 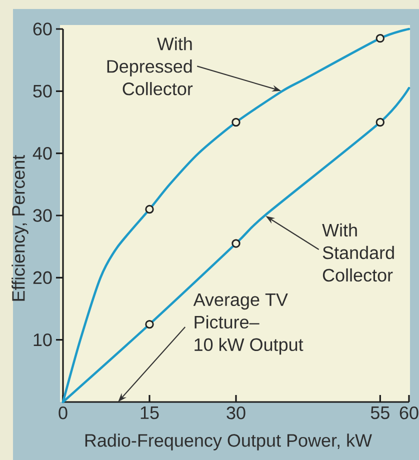 I want to click on x-tick-label: 30, so click(x=236, y=413).